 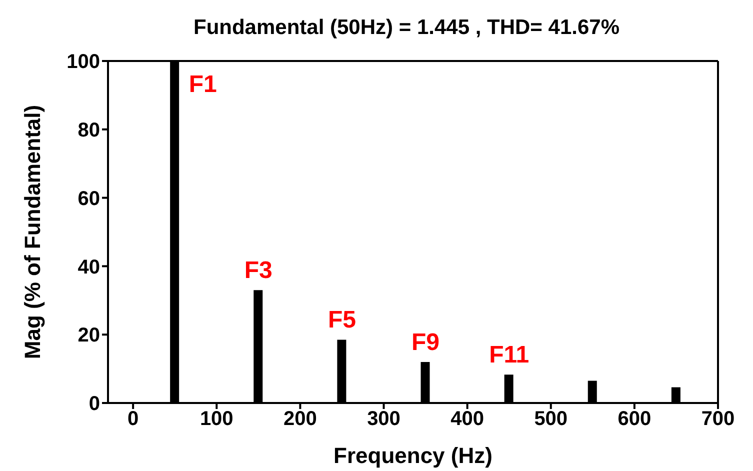 I want to click on x-tick-label: 500, so click(x=551, y=419).